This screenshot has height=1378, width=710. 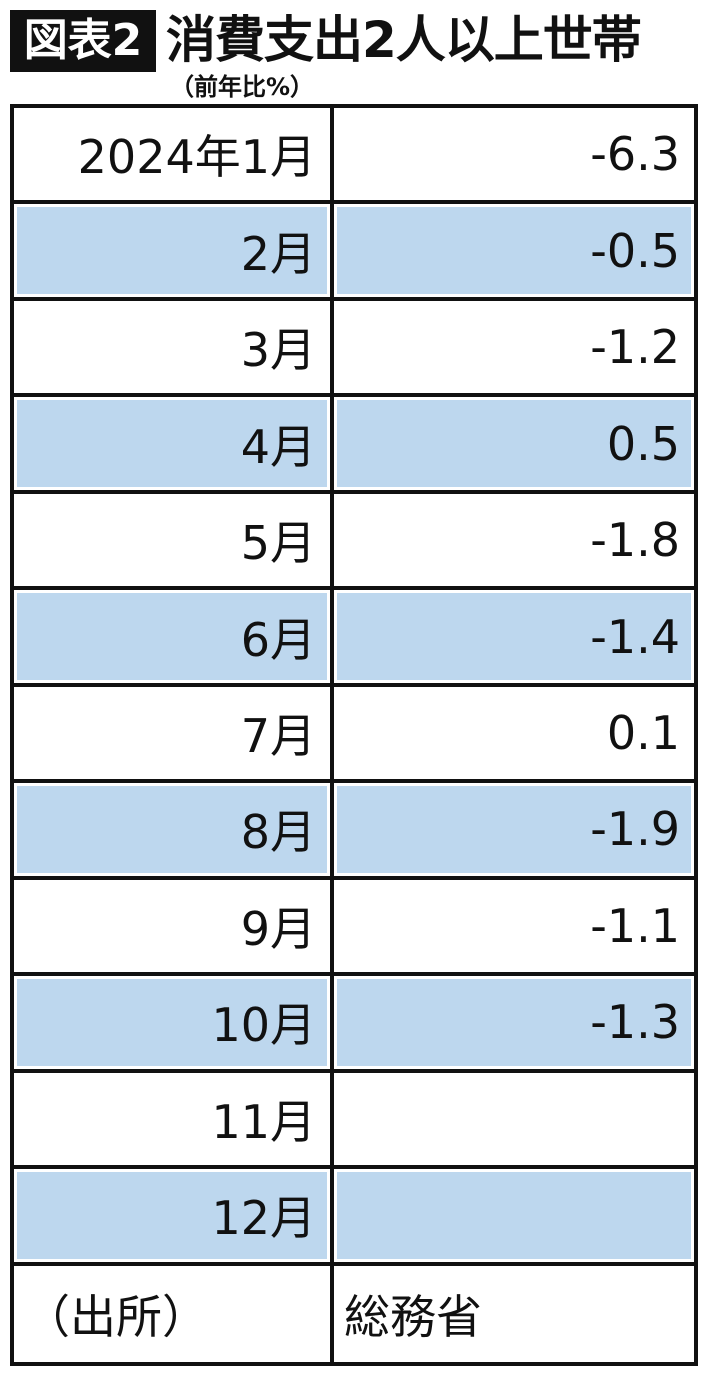 I want to click on table-cell: -1.1, so click(x=514, y=928).